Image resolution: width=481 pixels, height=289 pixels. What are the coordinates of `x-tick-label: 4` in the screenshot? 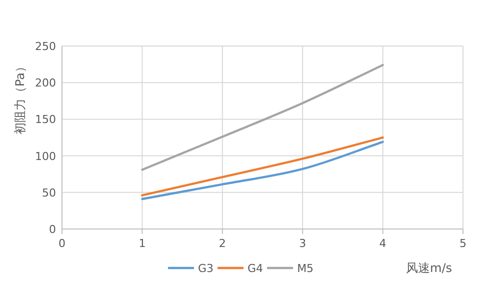 It's located at (382, 243).